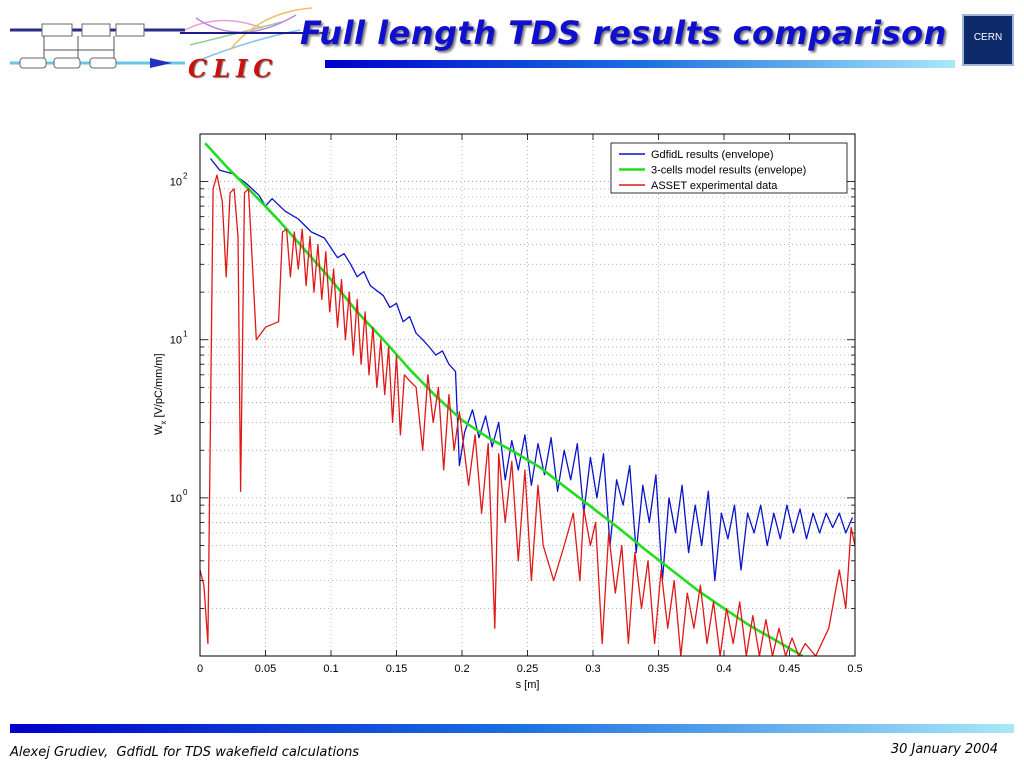  Describe the element at coordinates (527, 669) in the screenshot. I see `x-tick-label: 0.25` at that location.